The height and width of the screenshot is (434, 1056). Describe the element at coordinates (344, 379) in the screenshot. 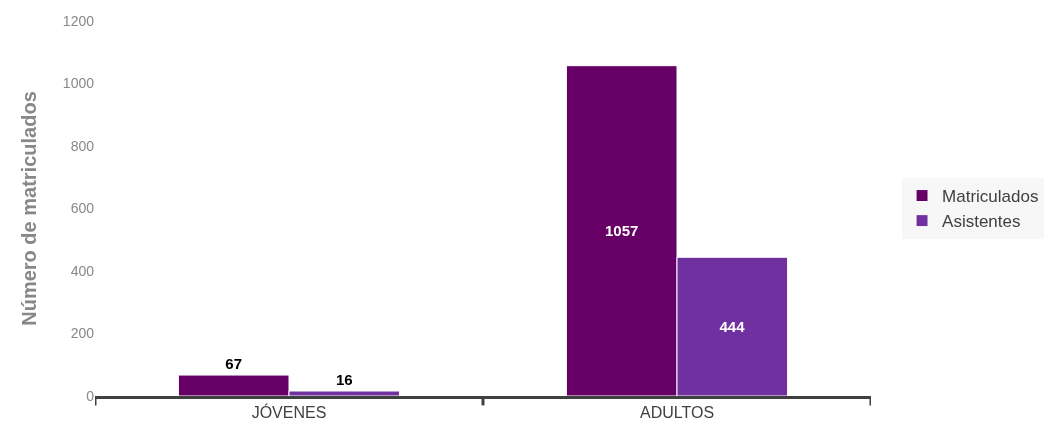

I see `data-label: 16` at that location.